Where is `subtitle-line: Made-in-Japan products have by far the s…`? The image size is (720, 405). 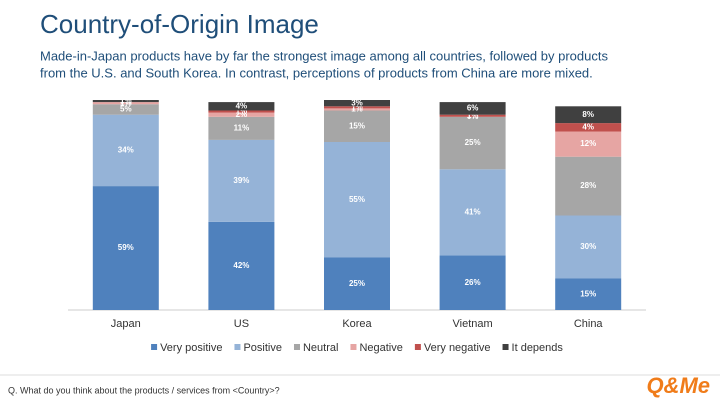
subtitle-line: Made-in-Japan products have by far the s… is located at coordinates (324, 55).